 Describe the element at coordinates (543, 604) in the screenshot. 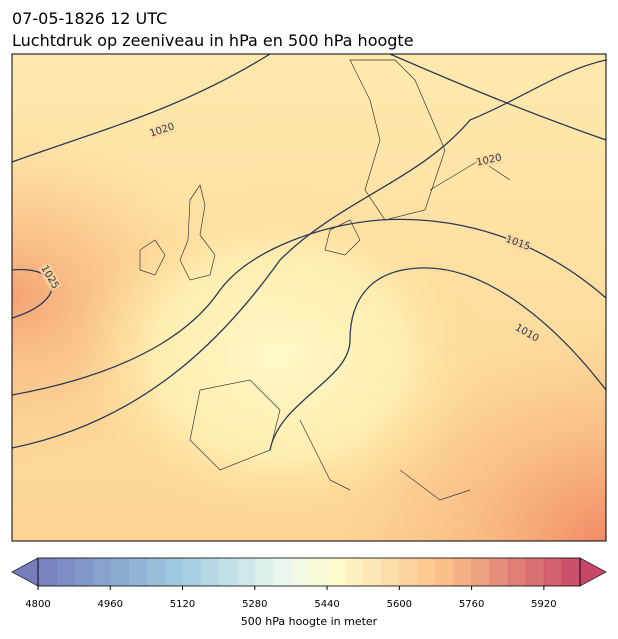

I see `colorbar-tick-label: 5920` at that location.